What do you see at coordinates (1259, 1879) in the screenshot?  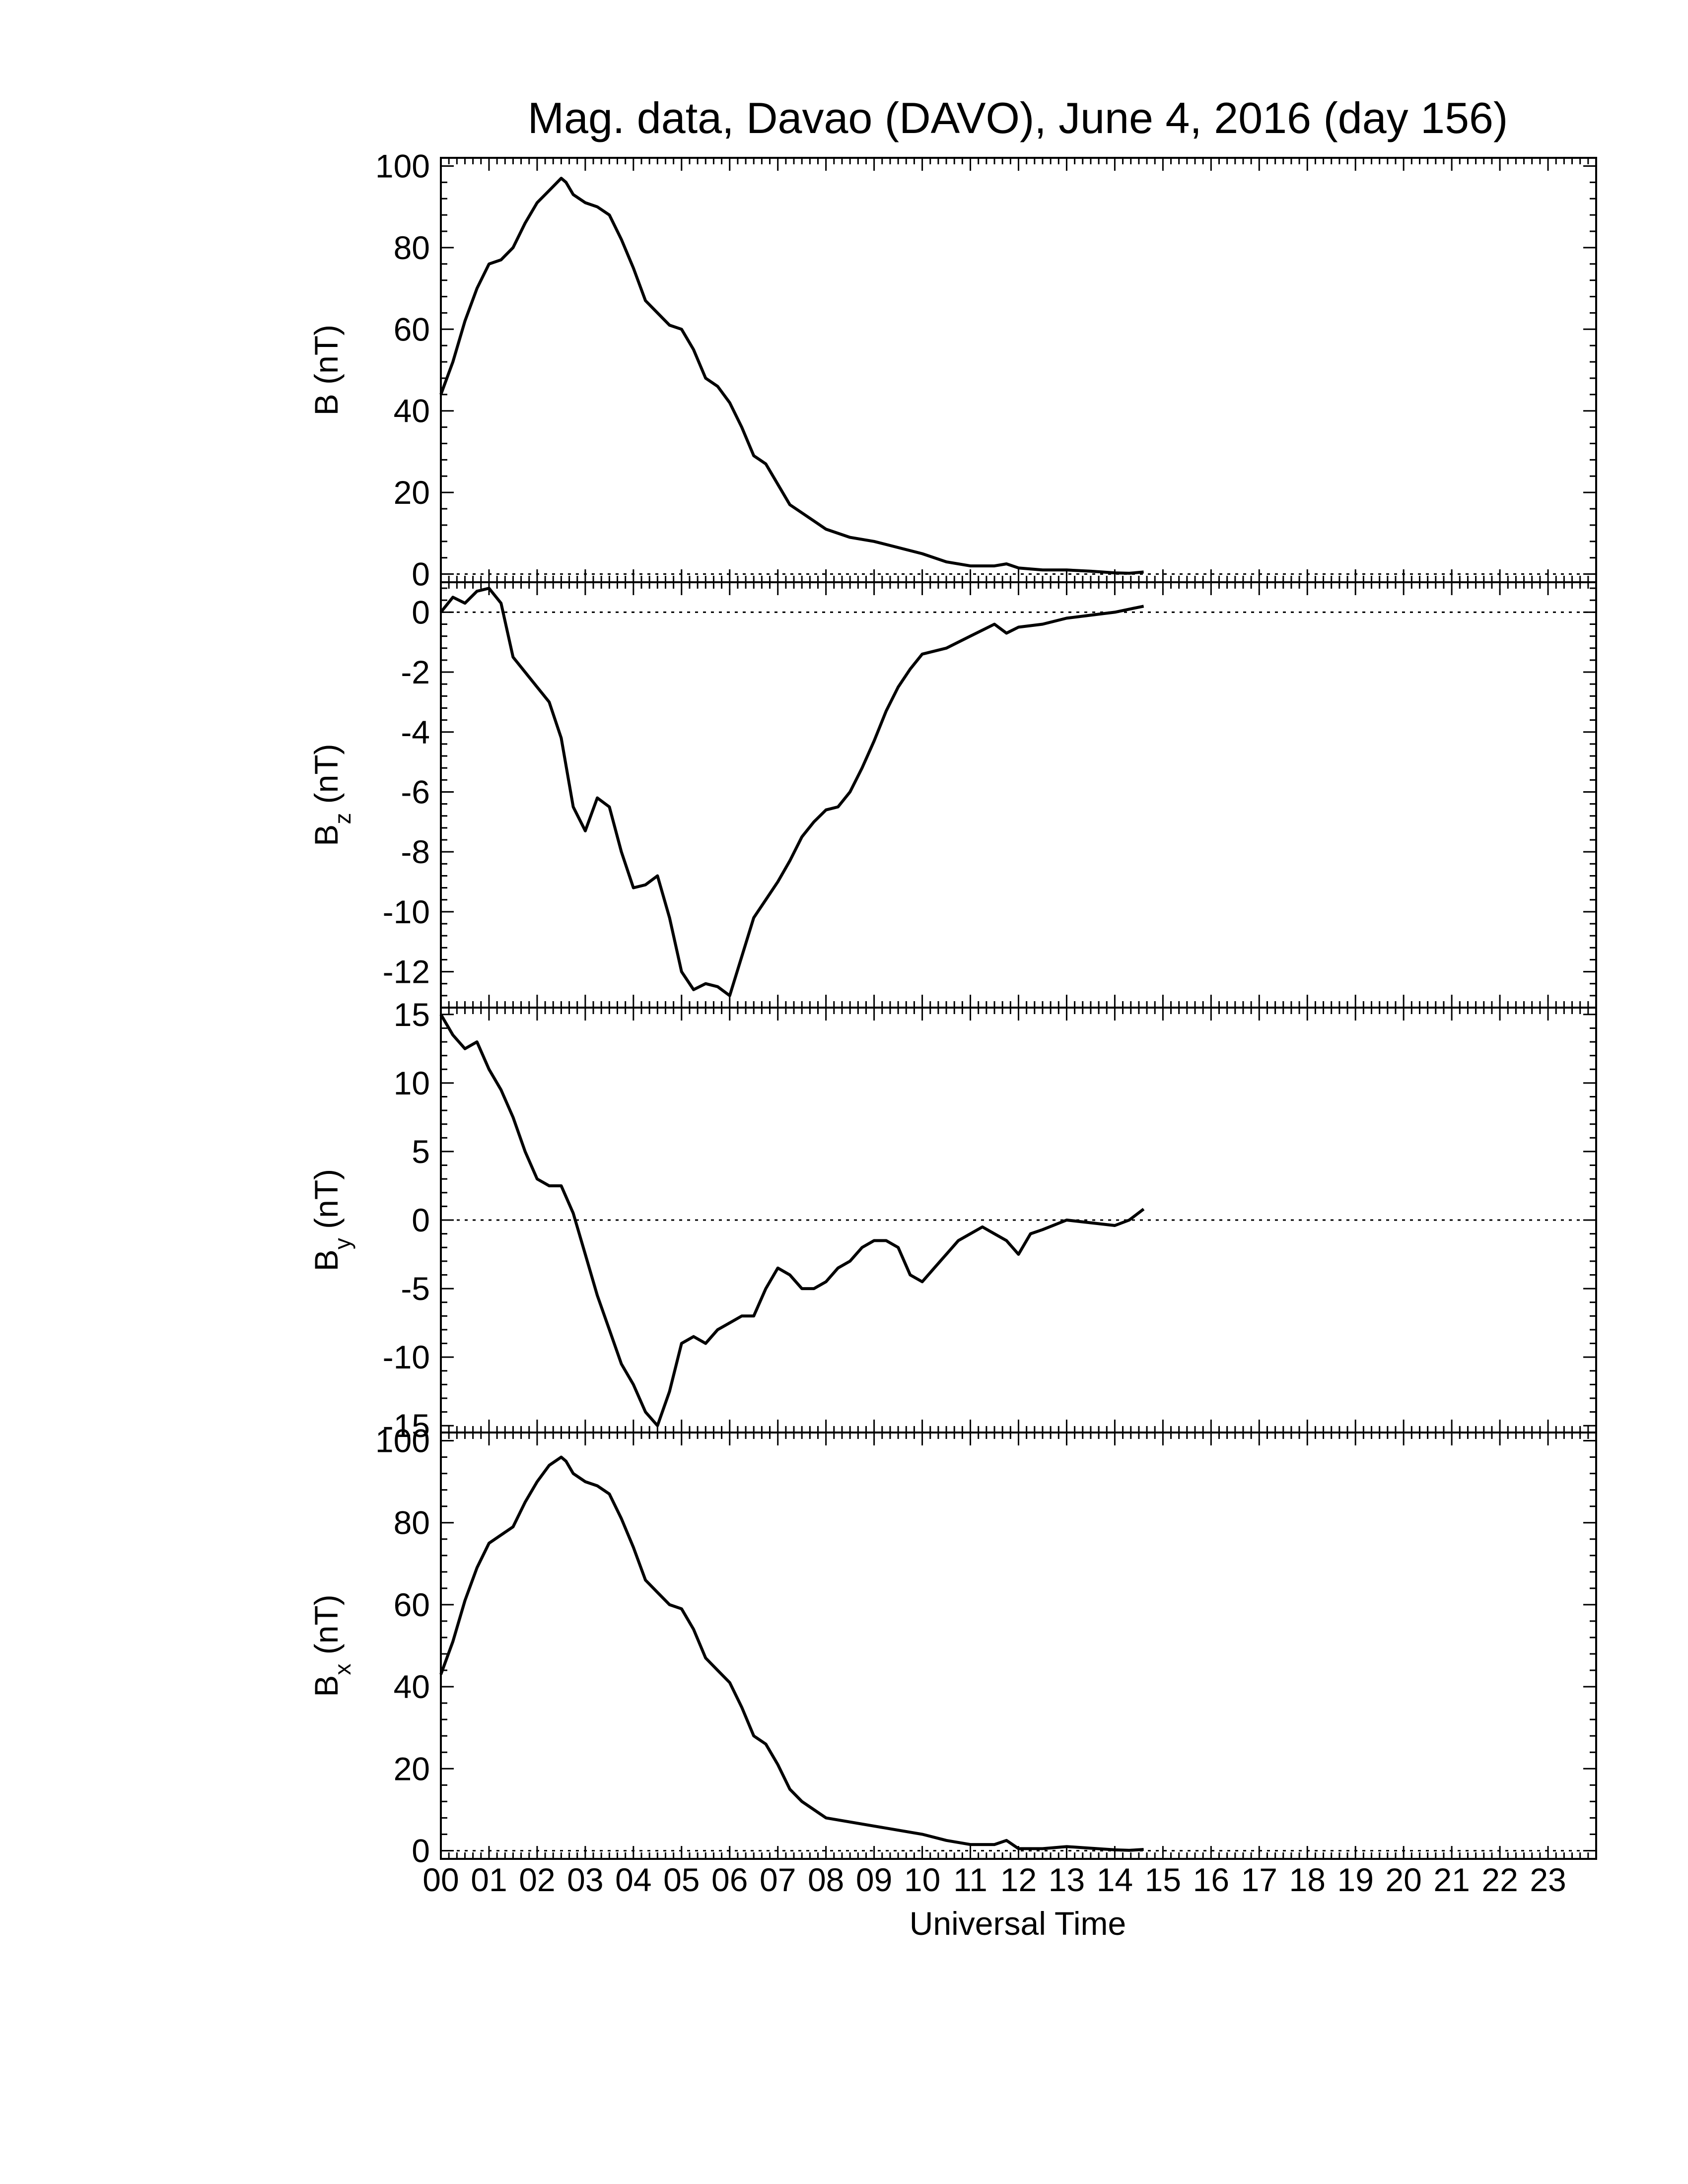 I see `x-tick-label: 17` at bounding box center [1259, 1879].